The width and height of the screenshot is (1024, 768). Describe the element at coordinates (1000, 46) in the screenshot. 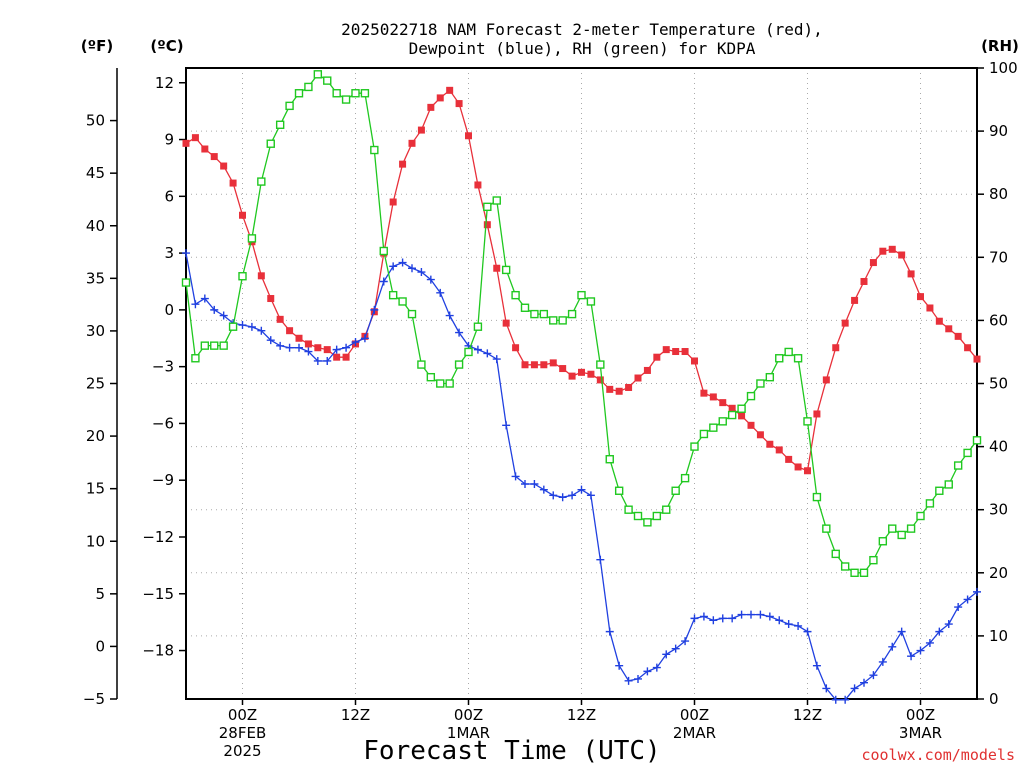

I see `rh-axis-label: (RH)` at that location.